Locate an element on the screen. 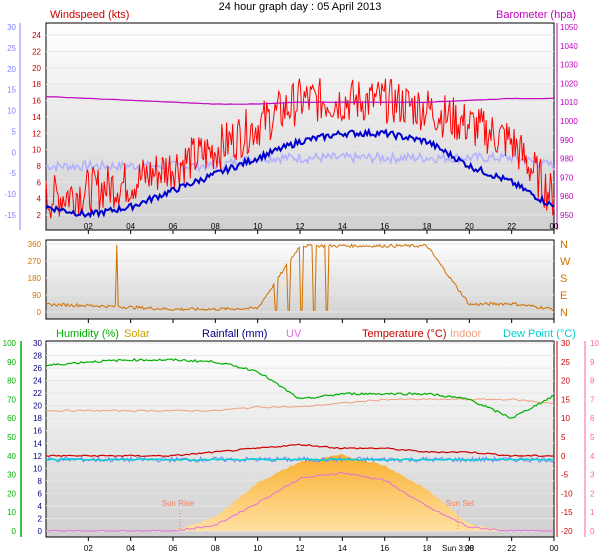 The image size is (600, 555). rain-tick-label: 4 is located at coordinates (40, 506).